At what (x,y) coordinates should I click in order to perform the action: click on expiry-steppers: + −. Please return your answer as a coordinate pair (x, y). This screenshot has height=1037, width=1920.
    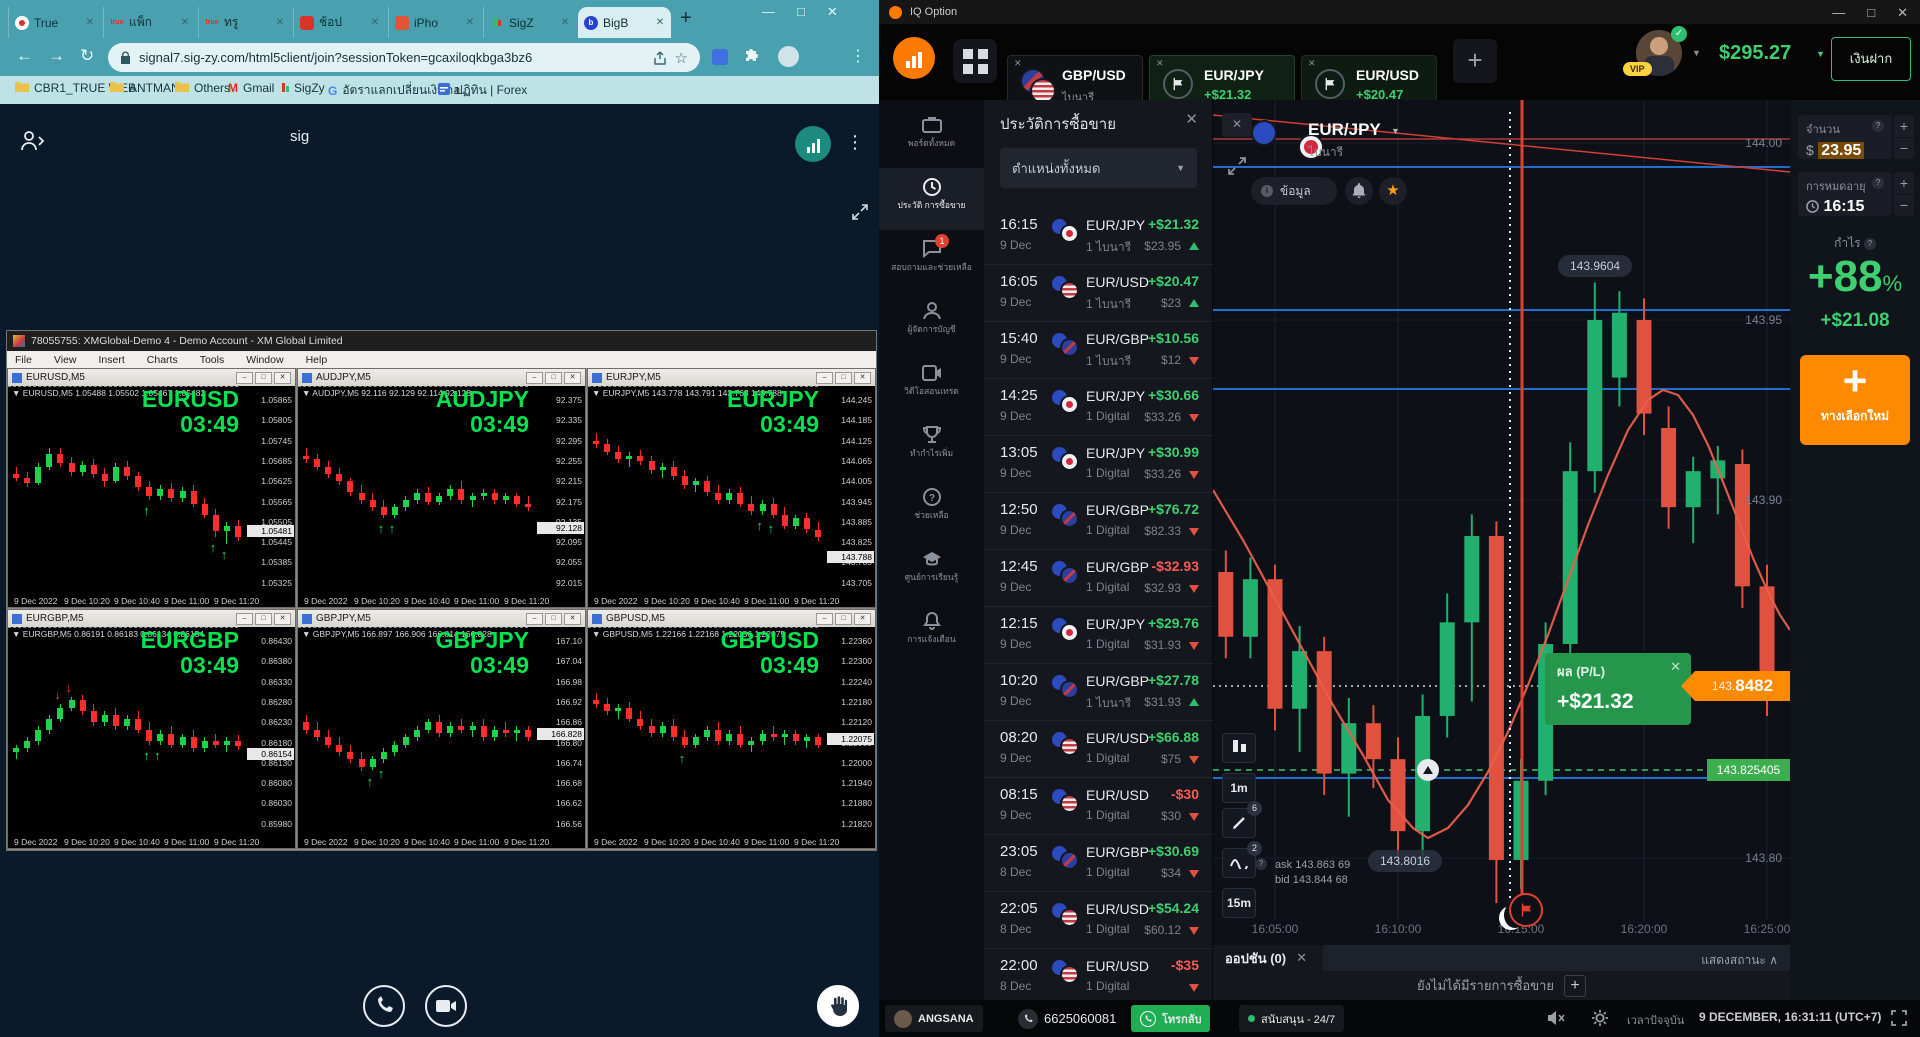
    Looking at the image, I should click on (1904, 194).